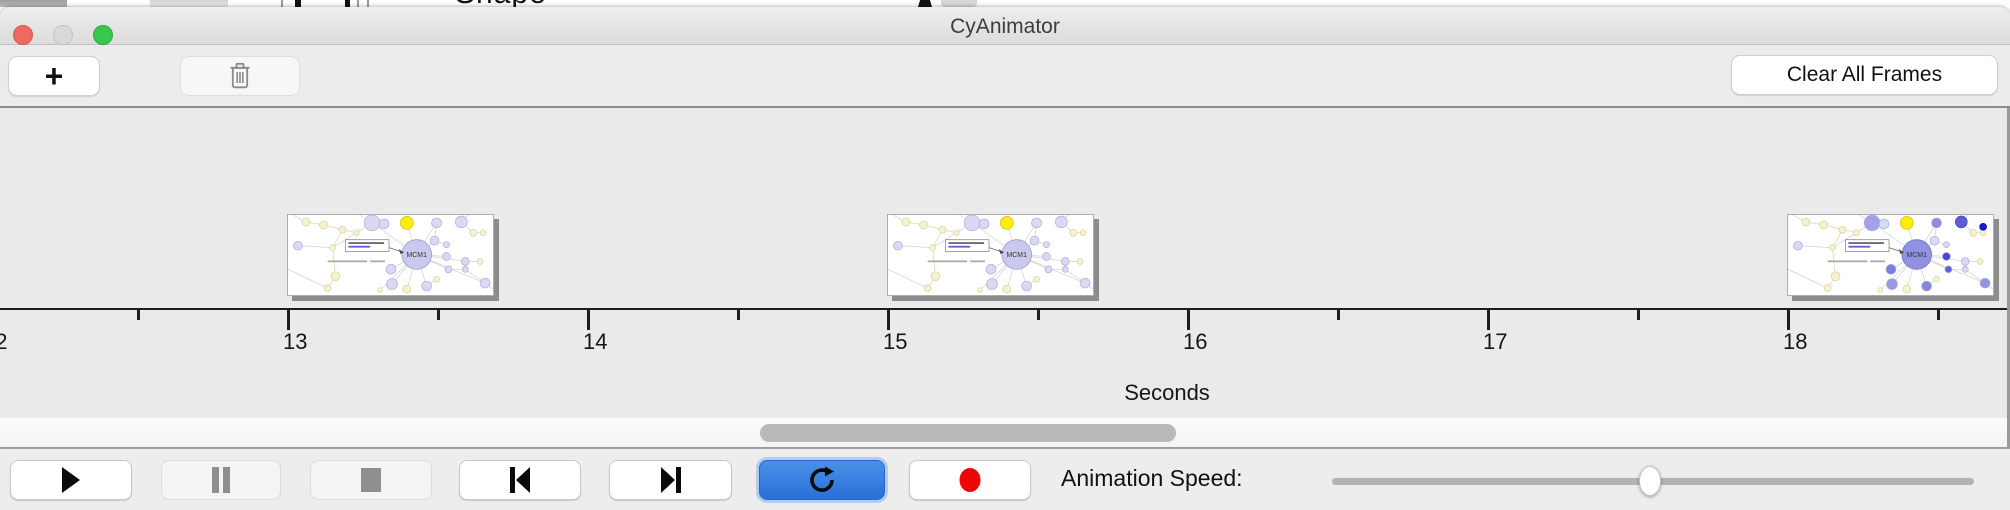  I want to click on minimize-button, so click(63, 35).